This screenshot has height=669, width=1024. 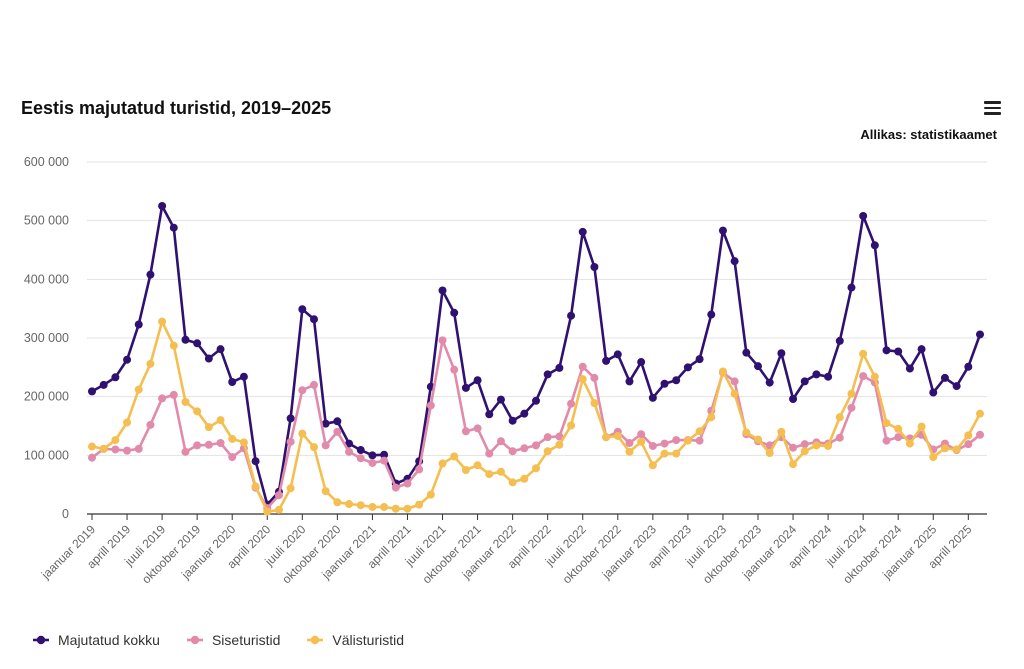 I want to click on legend-item-1: Majutatud kokku, so click(x=96, y=640).